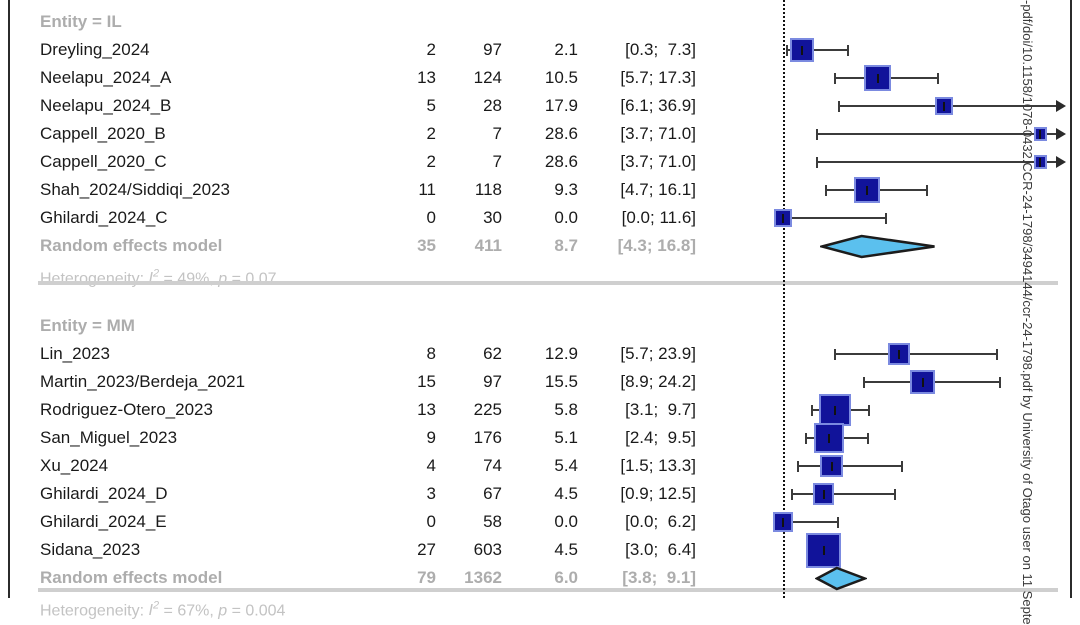 The width and height of the screenshot is (1080, 625). What do you see at coordinates (104, 217) in the screenshot?
I see `study-label: Ghilardi_2024_C` at bounding box center [104, 217].